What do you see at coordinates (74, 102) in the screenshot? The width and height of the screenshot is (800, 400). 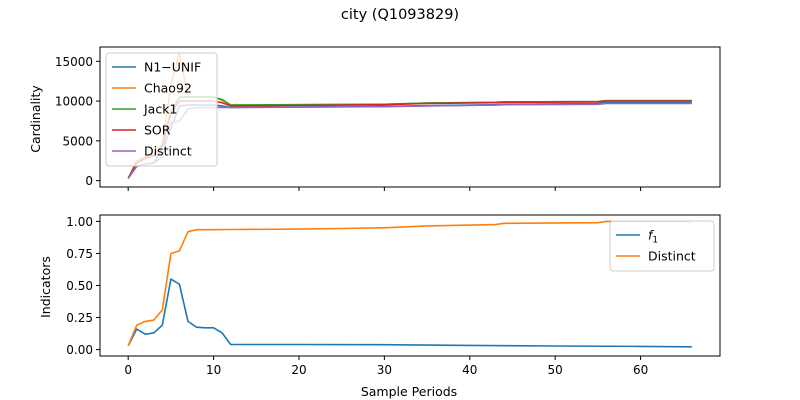 I see `cardinality-ytick-label: 10000` at bounding box center [74, 102].